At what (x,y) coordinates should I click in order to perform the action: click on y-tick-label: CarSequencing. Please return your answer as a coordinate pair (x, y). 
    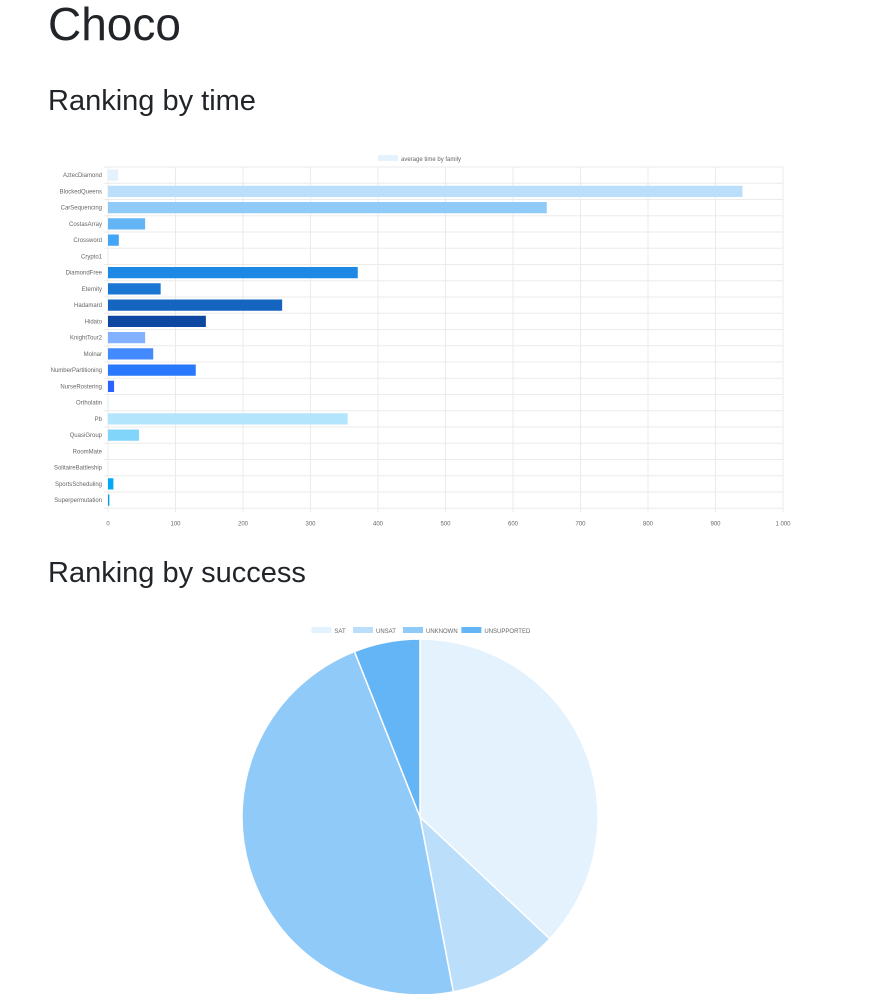
    Looking at the image, I should click on (81, 209).